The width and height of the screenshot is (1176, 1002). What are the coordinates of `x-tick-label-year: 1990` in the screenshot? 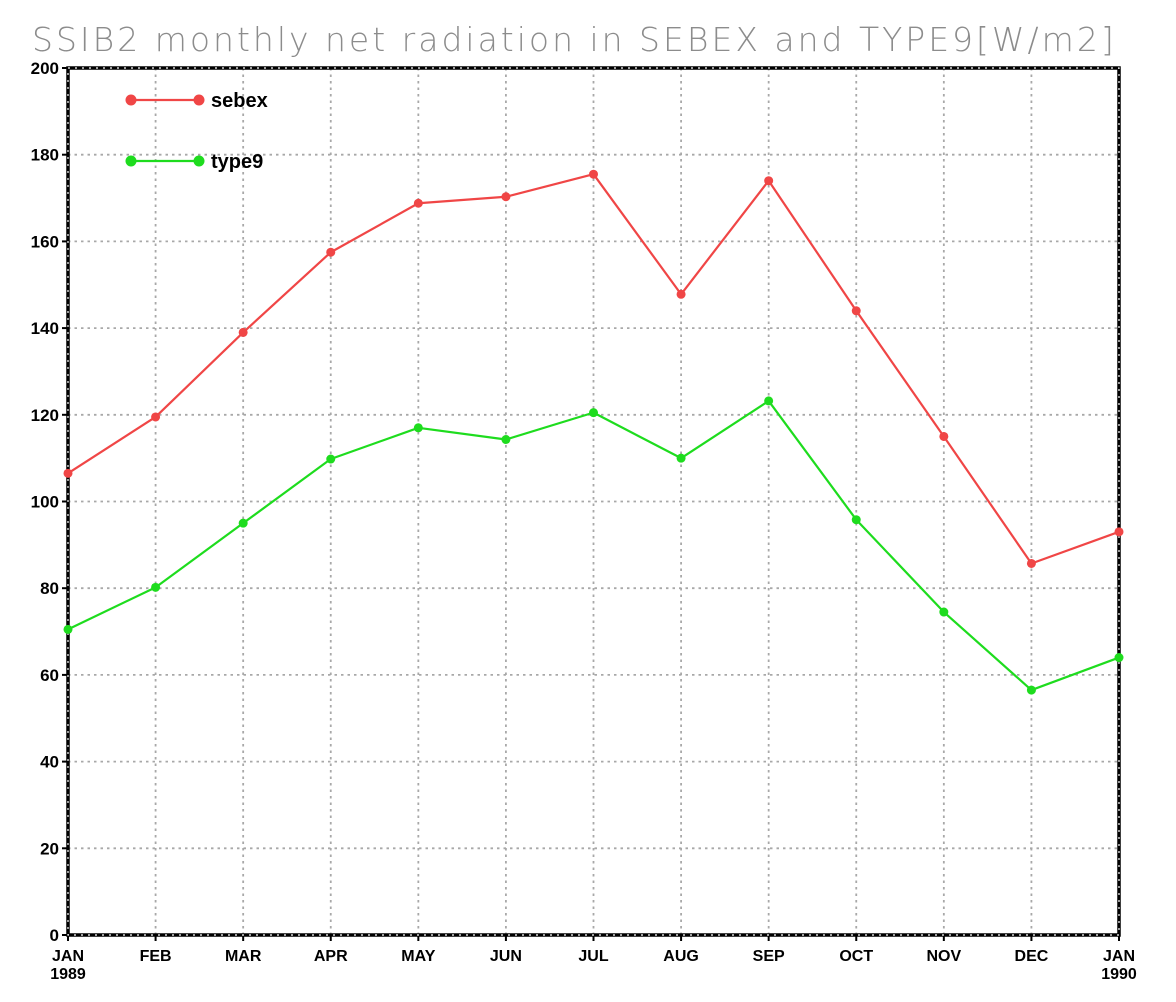 It's located at (1119, 974).